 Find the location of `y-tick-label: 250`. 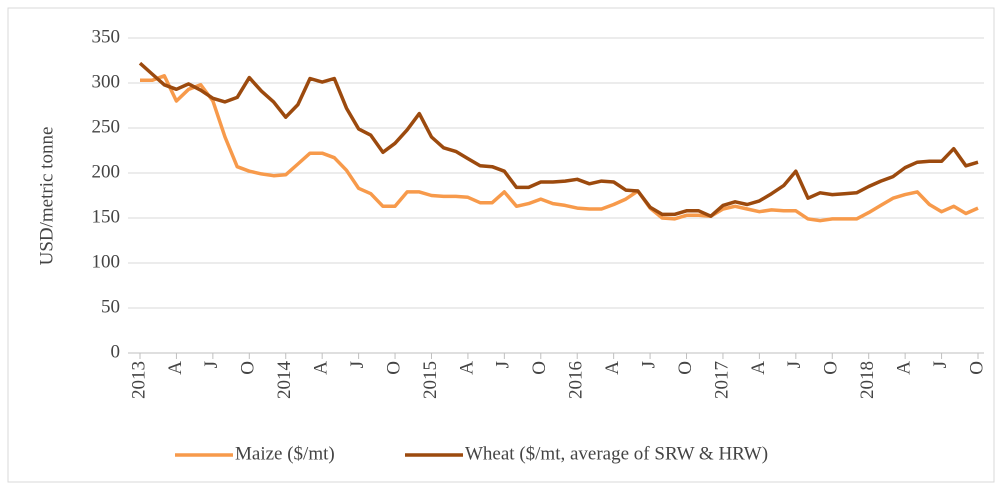

y-tick-label: 250 is located at coordinates (106, 126).